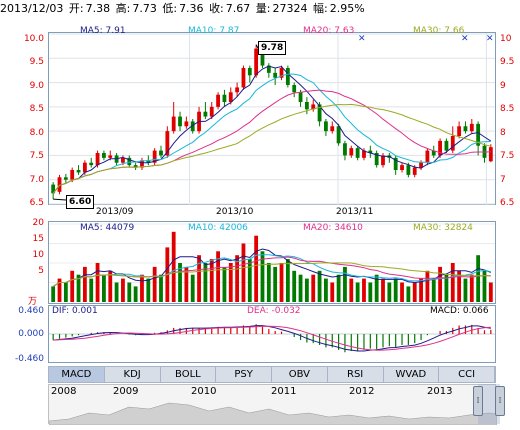  What do you see at coordinates (235, 212) in the screenshot?
I see `date-tick: 2013/10` at bounding box center [235, 212].